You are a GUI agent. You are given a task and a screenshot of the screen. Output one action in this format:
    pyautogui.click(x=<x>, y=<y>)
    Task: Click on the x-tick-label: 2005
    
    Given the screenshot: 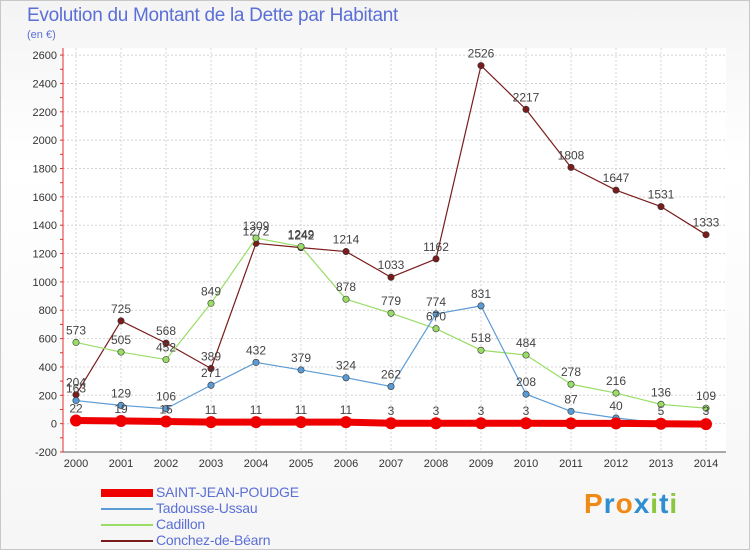 What is the action you would take?
    pyautogui.click(x=301, y=464)
    